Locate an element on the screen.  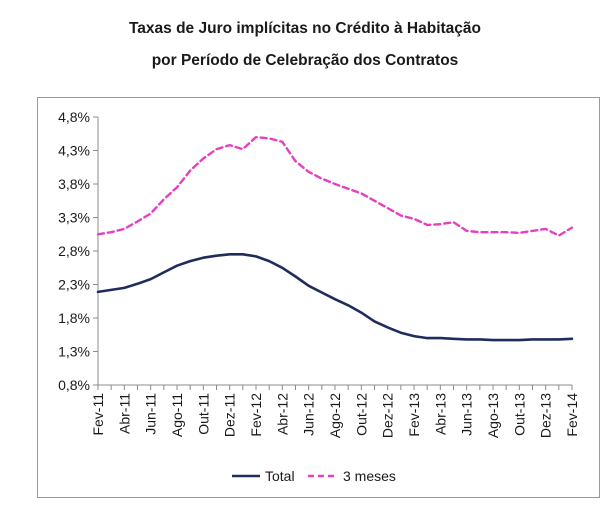
y-tick-label: 2,8% is located at coordinates (74, 251).